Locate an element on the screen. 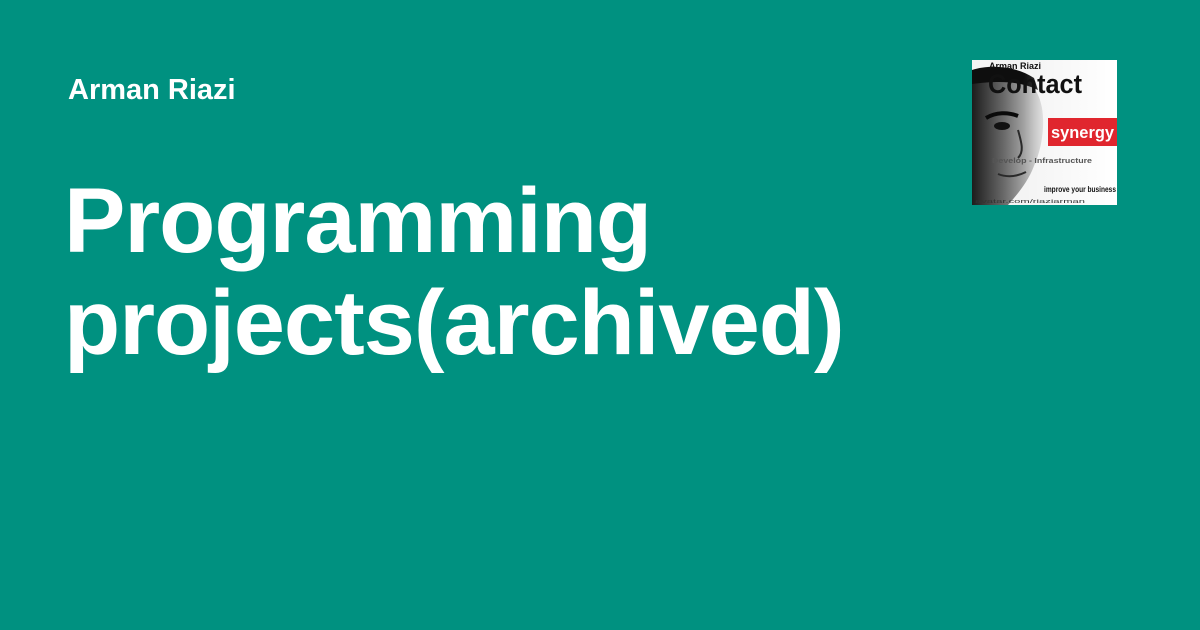  logo-tagline-text: improve your business is located at coordinates (1080, 189).